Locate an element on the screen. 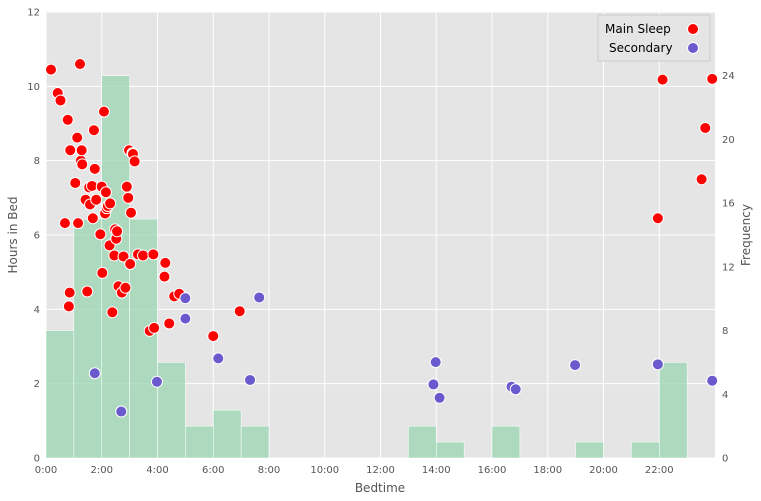 The image size is (761, 501). legend-label-secondary: Secondary is located at coordinates (641, 48).